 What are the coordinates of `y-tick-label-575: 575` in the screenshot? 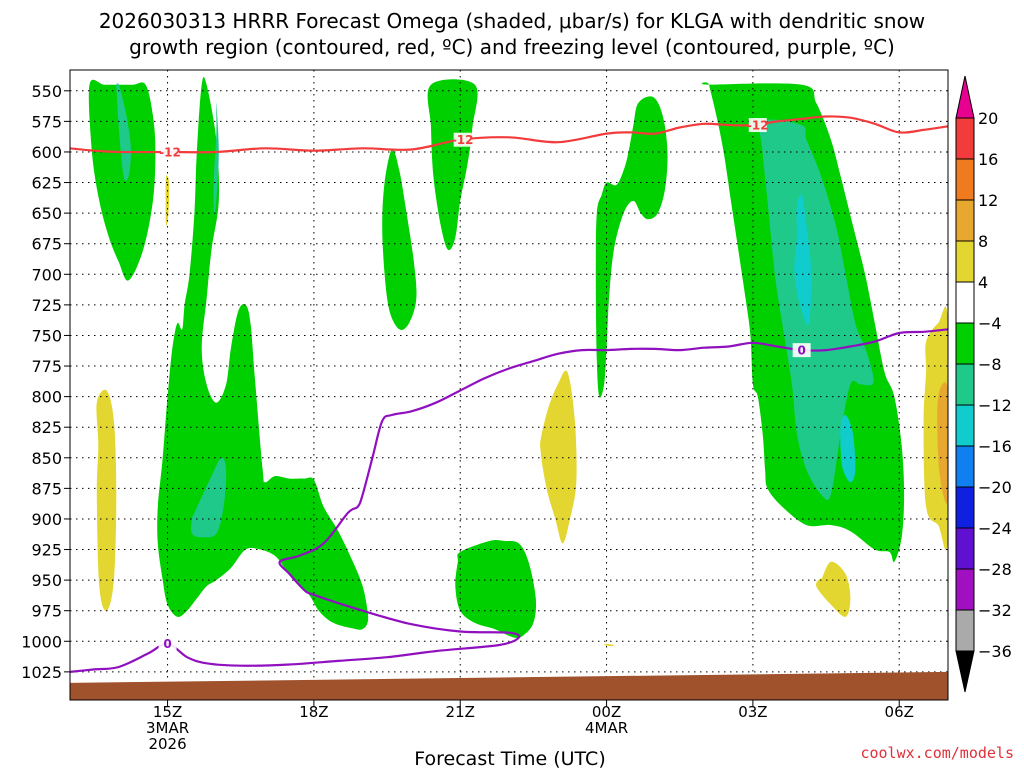 It's located at (46, 121).